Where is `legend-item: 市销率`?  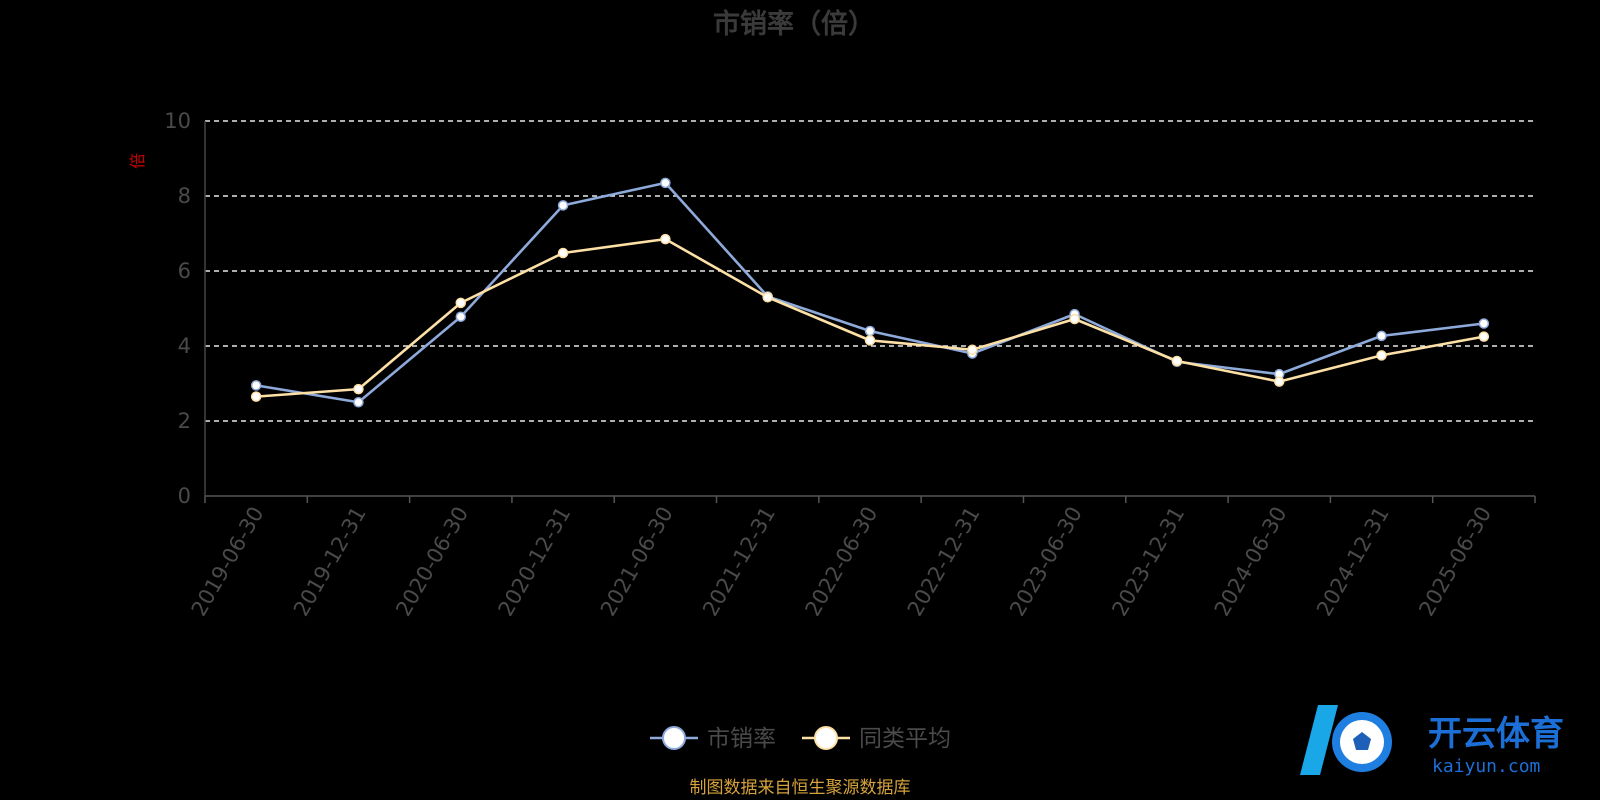 legend-item: 市销率 is located at coordinates (713, 739).